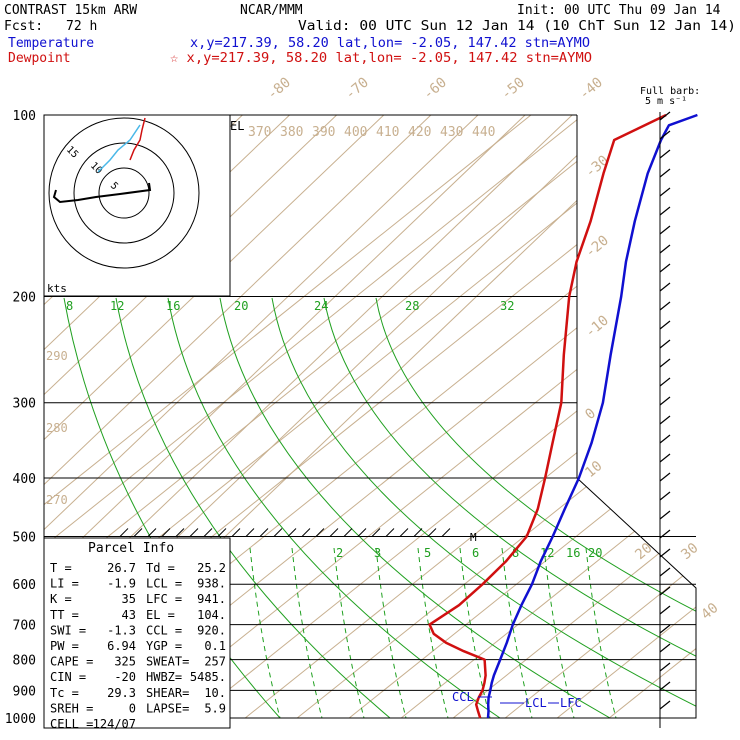  Describe the element at coordinates (125, 677) in the screenshot. I see `parcel-field-value: -20` at that location.